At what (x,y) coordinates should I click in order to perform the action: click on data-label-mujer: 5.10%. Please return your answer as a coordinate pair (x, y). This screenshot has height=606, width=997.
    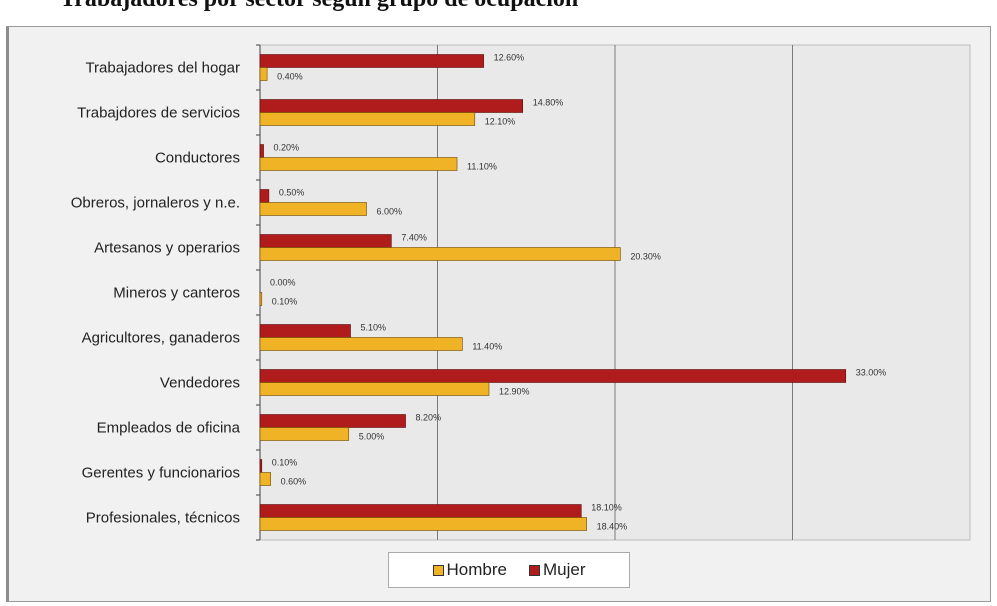
    Looking at the image, I should click on (374, 328).